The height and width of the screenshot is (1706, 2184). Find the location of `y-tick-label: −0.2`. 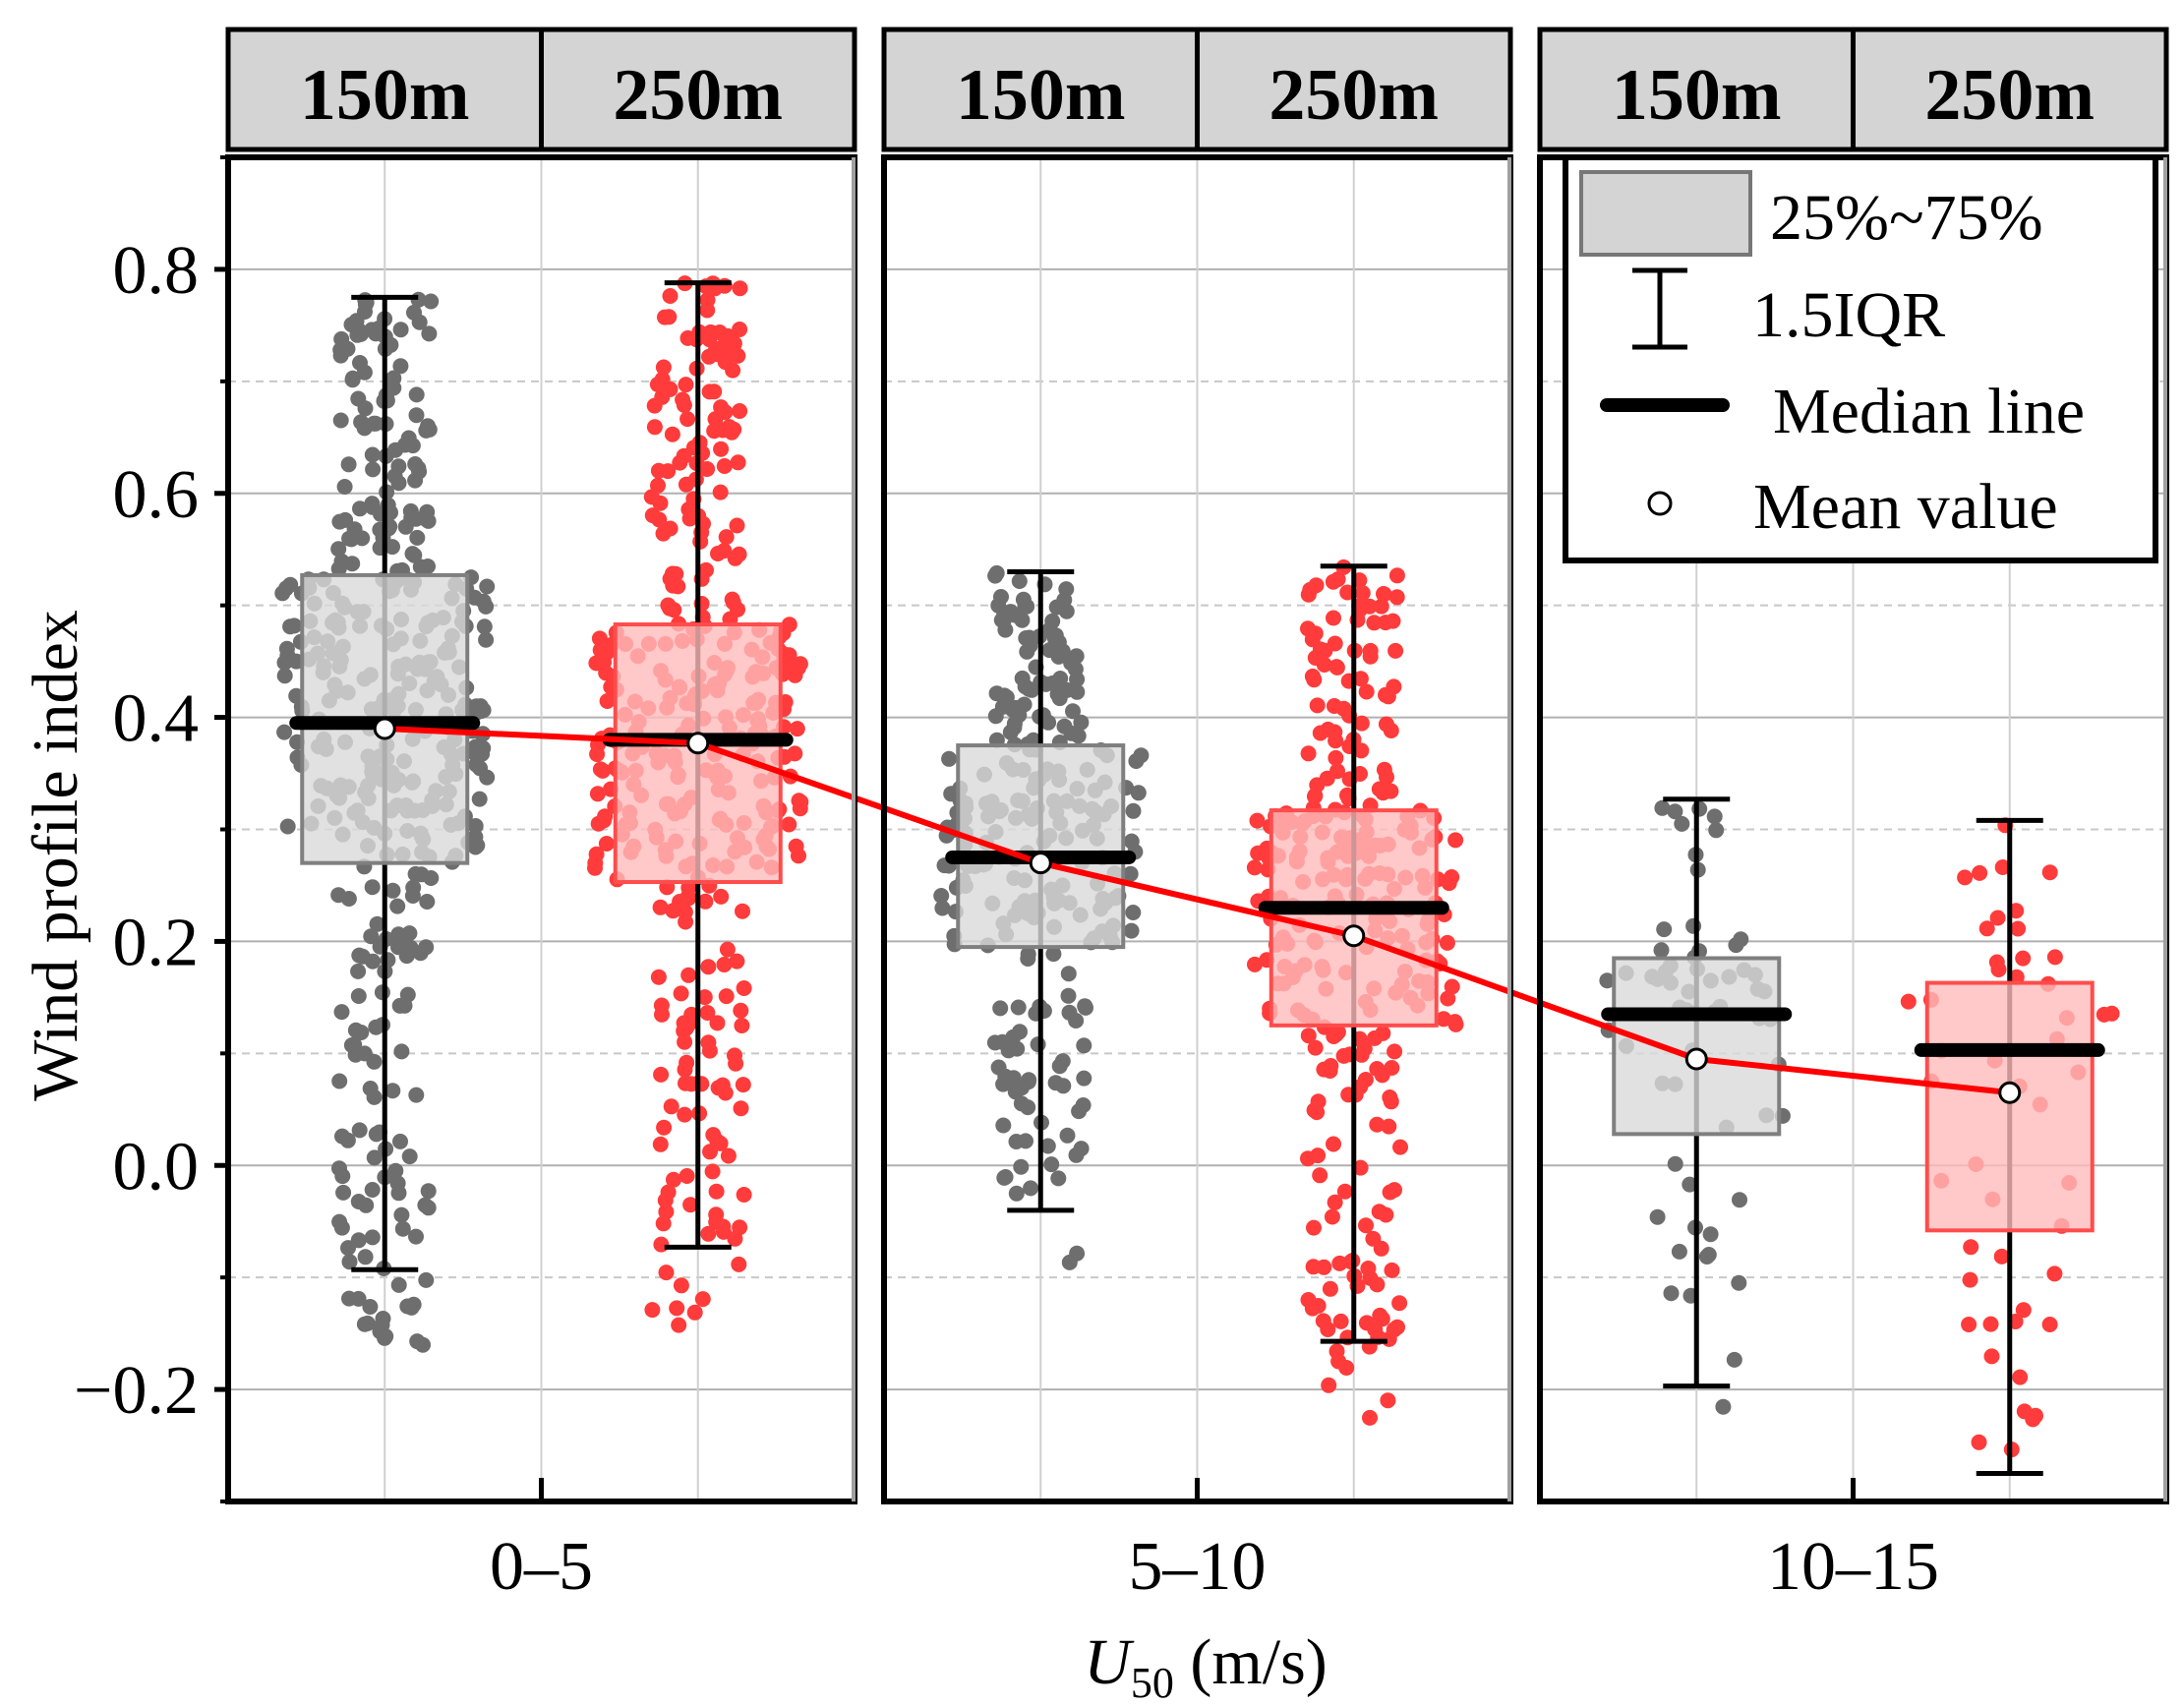

y-tick-label: −0.2 is located at coordinates (136, 1391).